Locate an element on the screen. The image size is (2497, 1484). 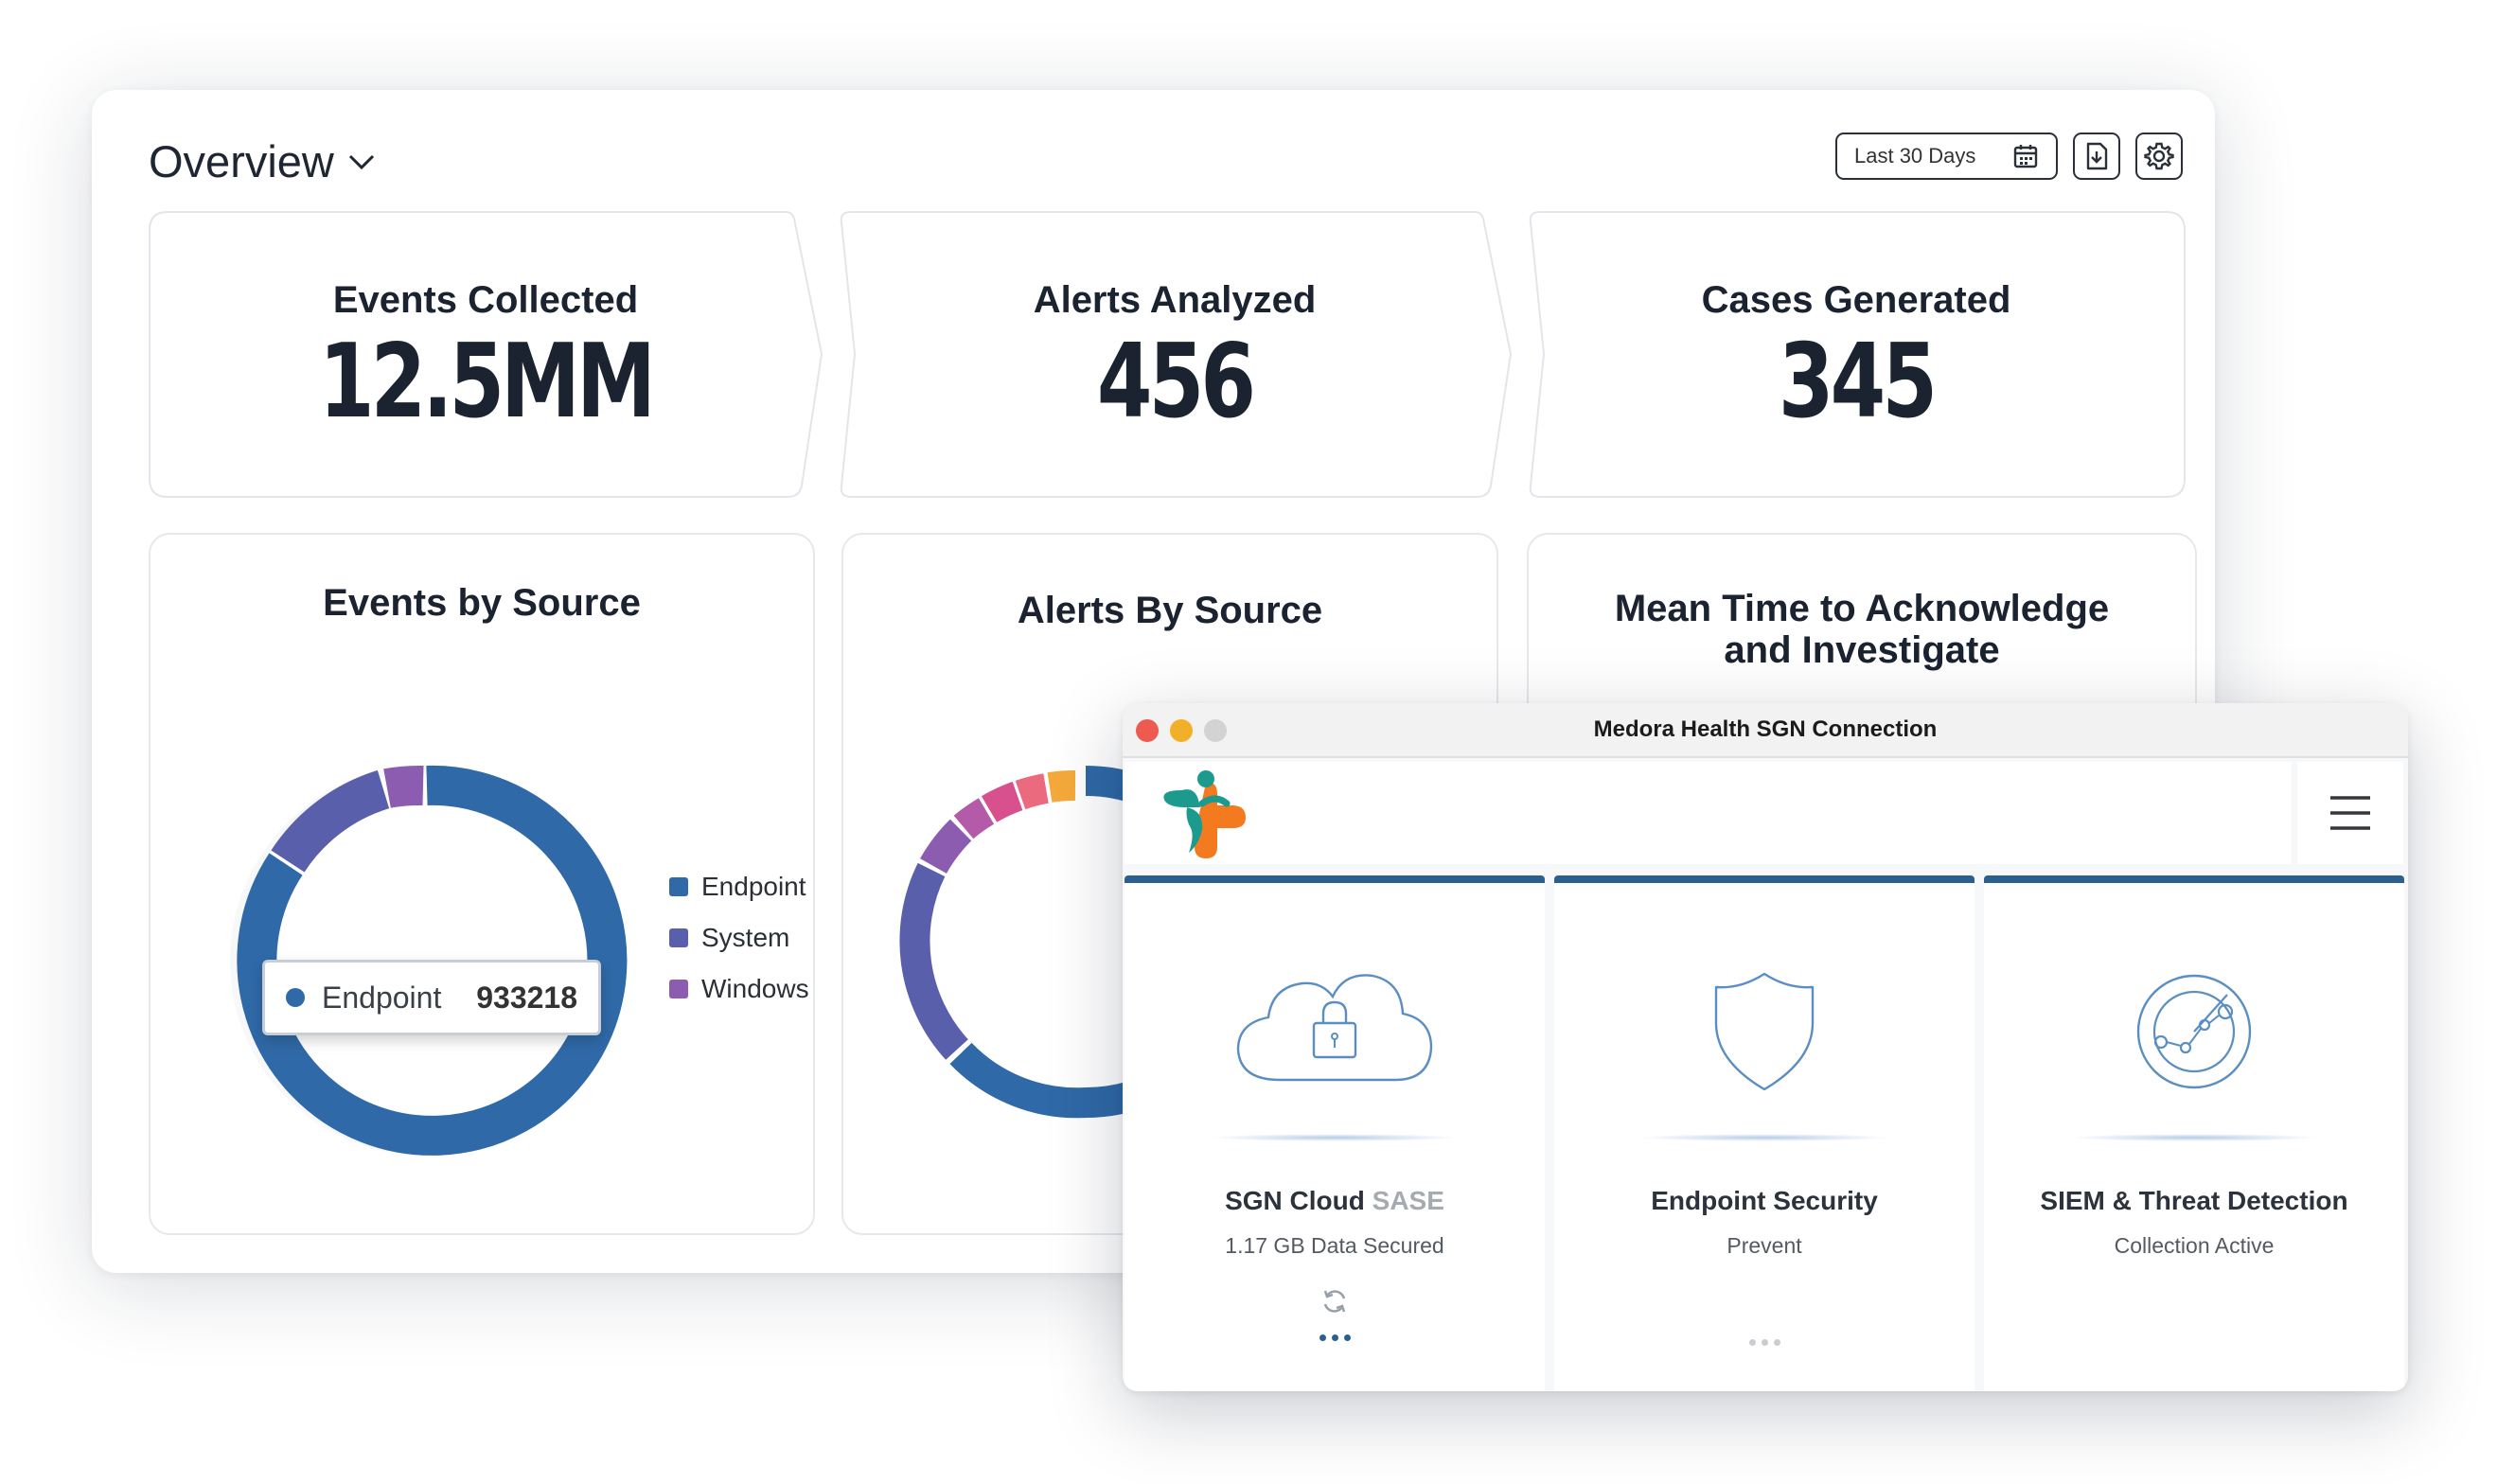
download-button is located at coordinates (2096, 156).